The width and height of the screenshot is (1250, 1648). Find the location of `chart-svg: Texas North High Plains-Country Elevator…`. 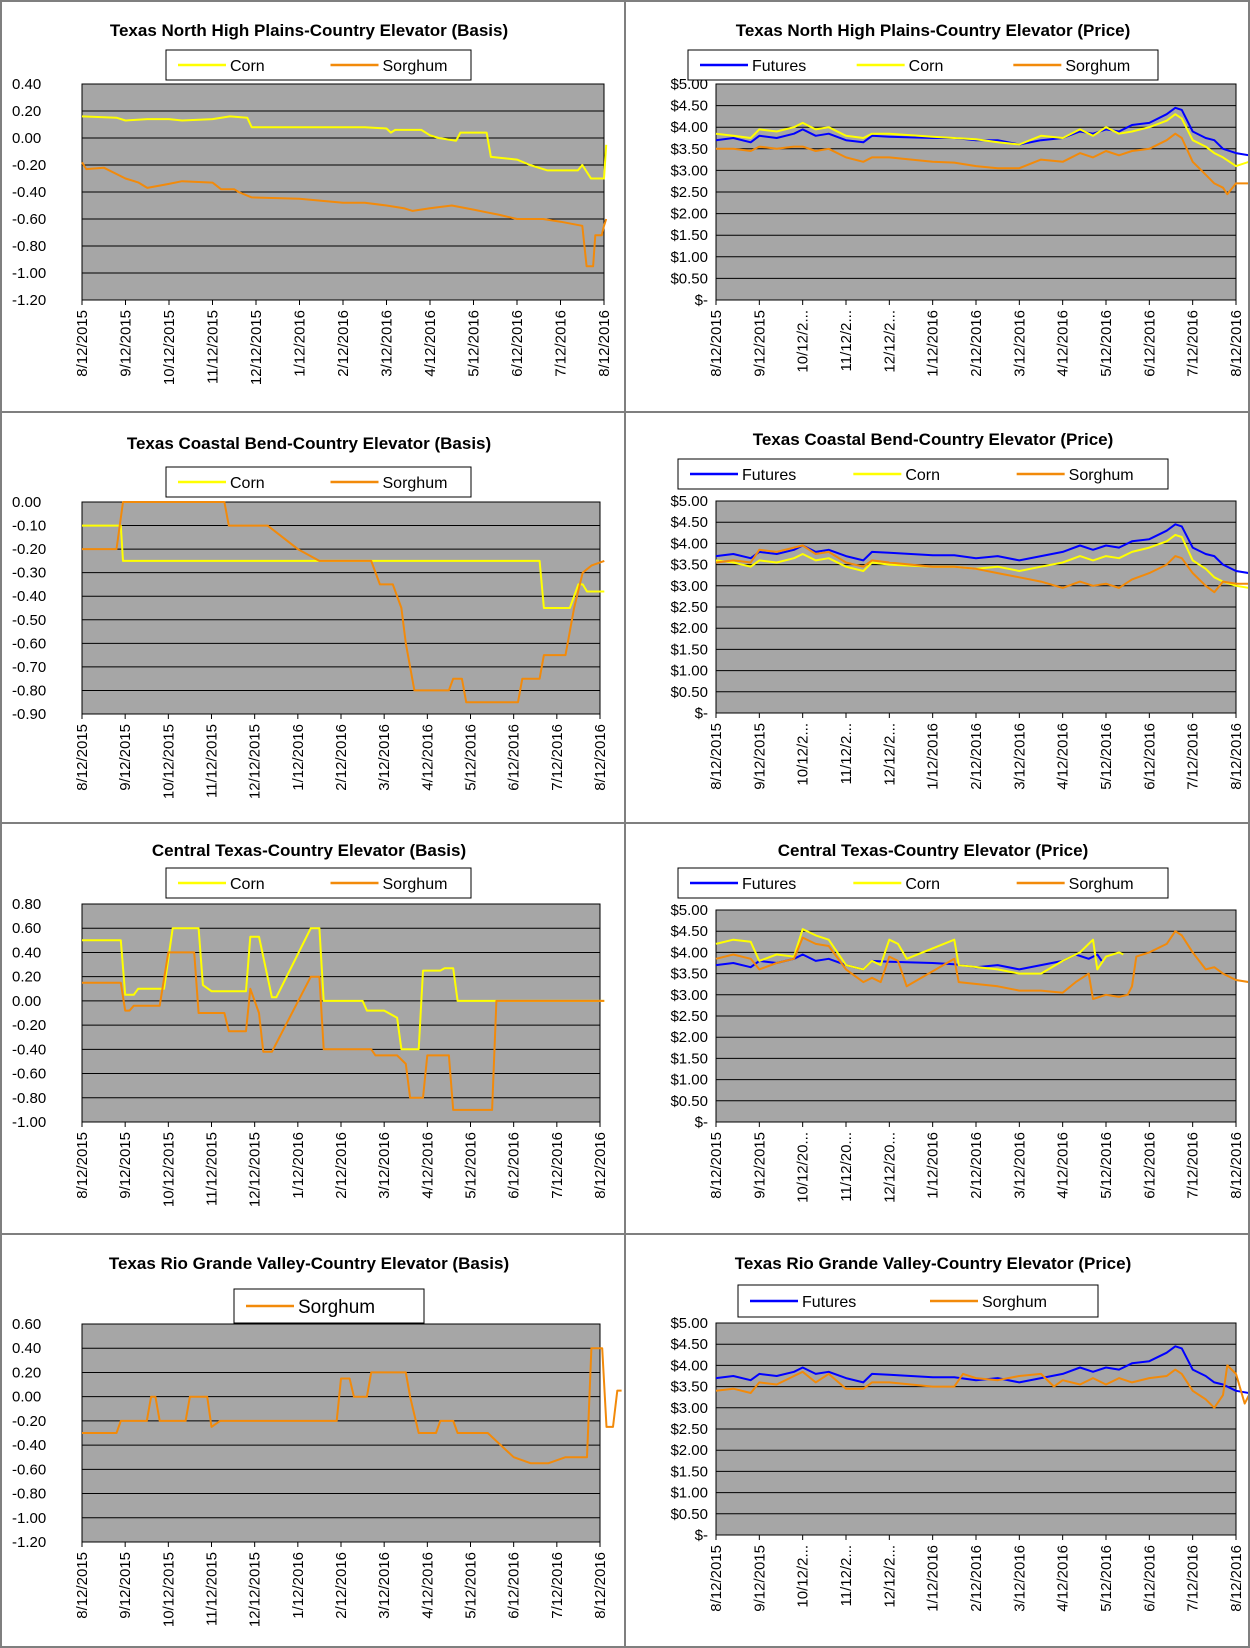

chart-svg: Texas North High Plains-Country Elevator… is located at coordinates (312, 203).